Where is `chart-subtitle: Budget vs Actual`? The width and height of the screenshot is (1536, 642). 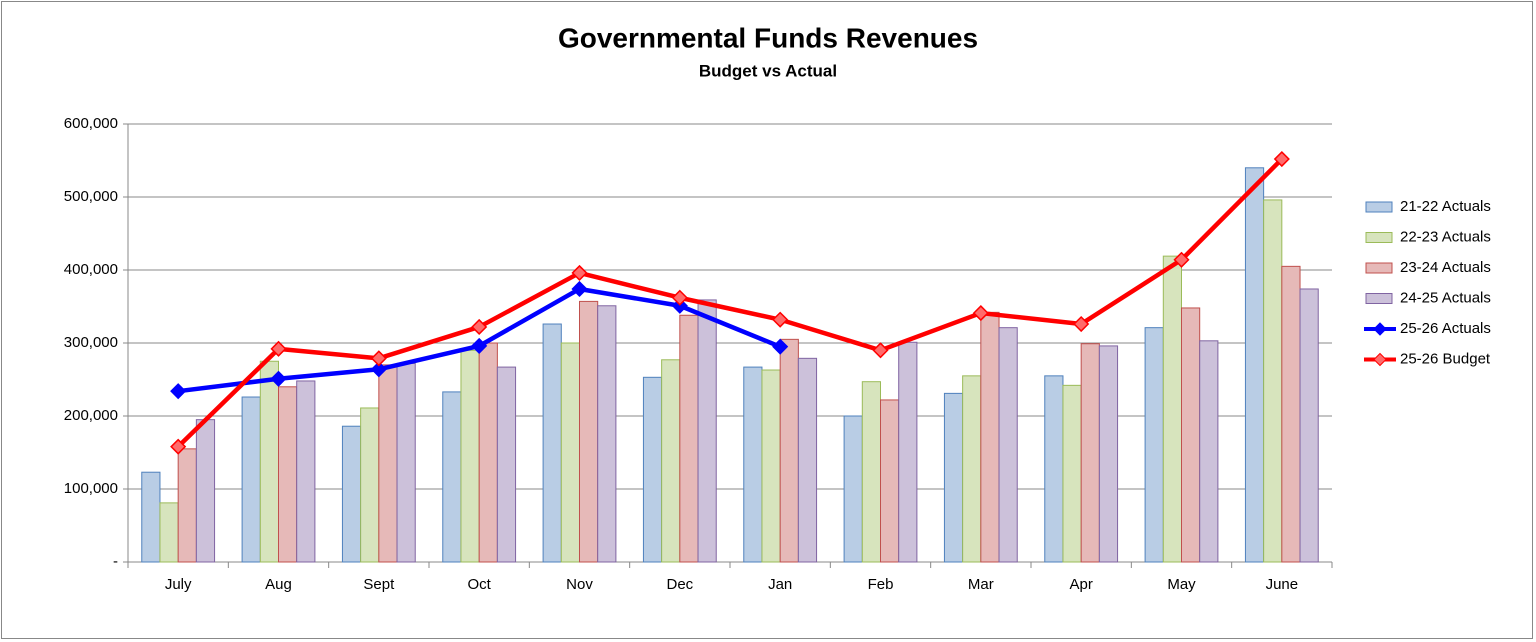 chart-subtitle: Budget vs Actual is located at coordinates (768, 70).